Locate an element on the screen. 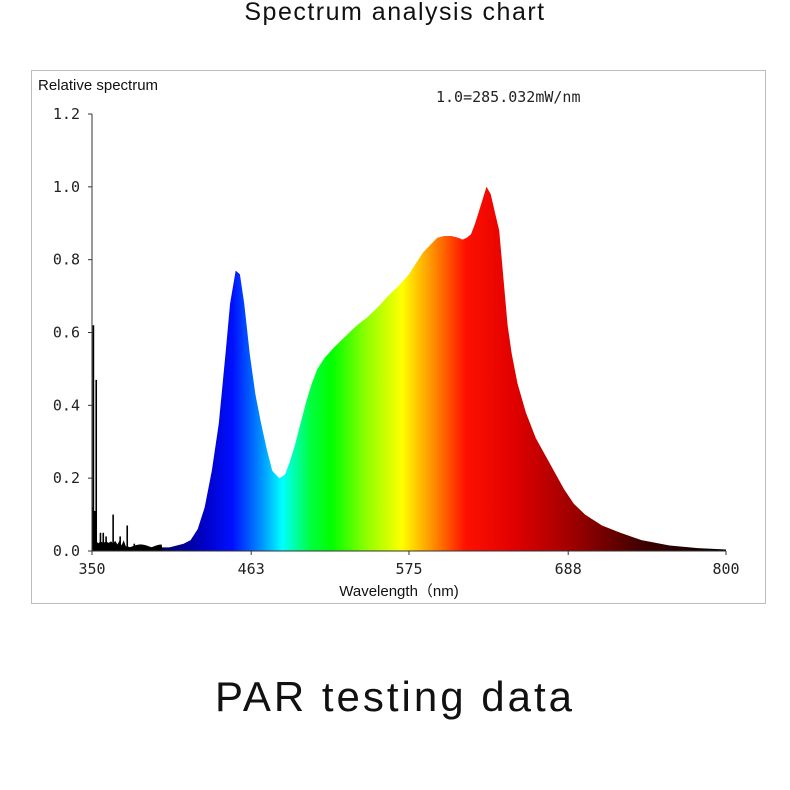 The height and width of the screenshot is (790, 790). noise-baseline is located at coordinates (127, 545).